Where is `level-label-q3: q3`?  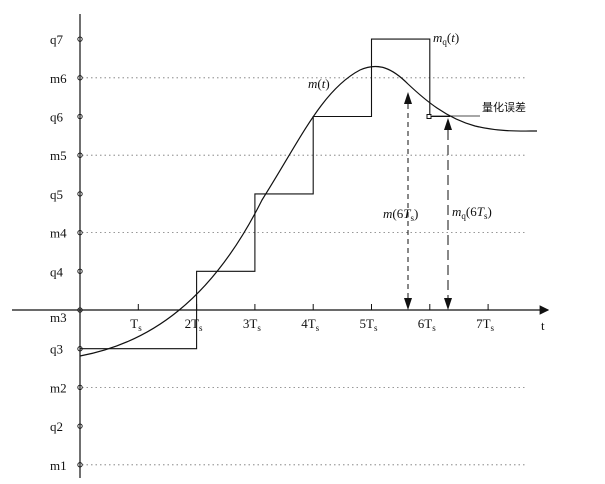
level-label-q3: q3 is located at coordinates (56, 349).